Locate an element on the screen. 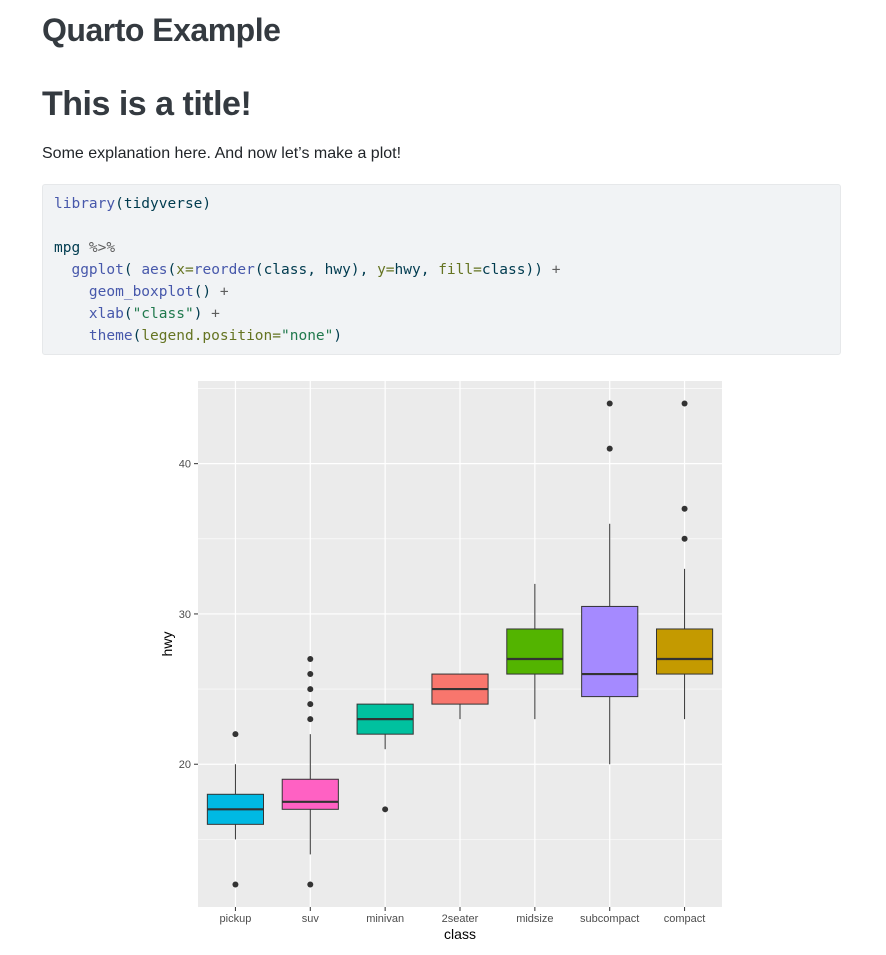 This screenshot has height=955, width=886. code-token: %>% is located at coordinates (102, 248).